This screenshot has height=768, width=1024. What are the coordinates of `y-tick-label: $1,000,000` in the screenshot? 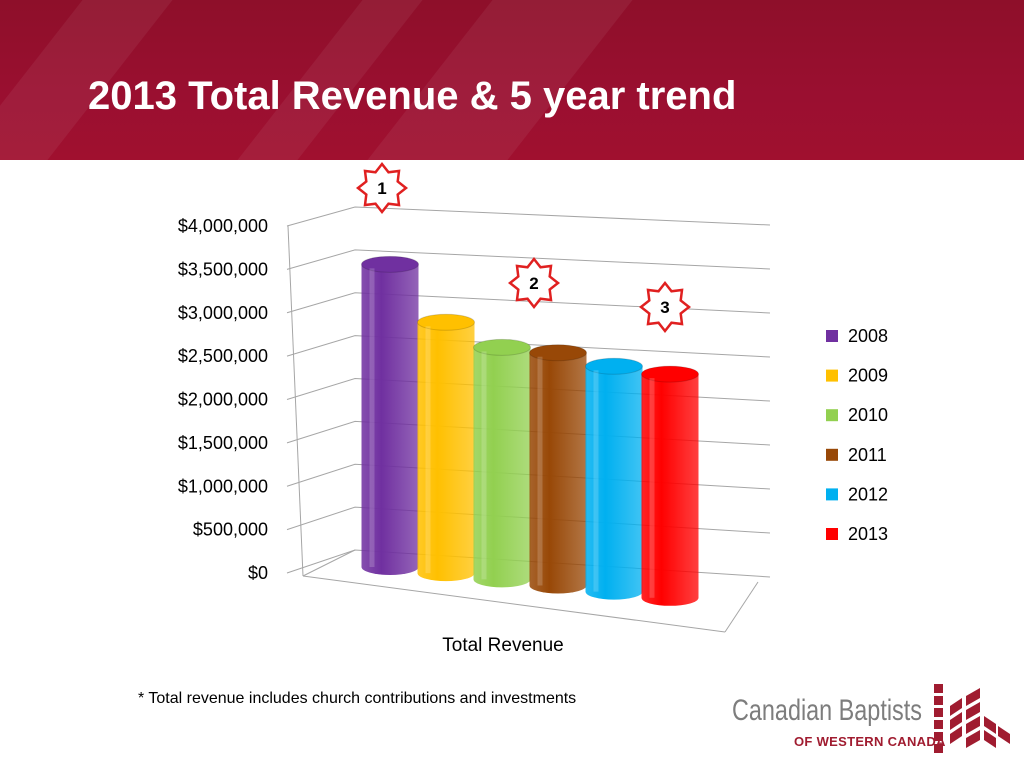 It's located at (223, 486).